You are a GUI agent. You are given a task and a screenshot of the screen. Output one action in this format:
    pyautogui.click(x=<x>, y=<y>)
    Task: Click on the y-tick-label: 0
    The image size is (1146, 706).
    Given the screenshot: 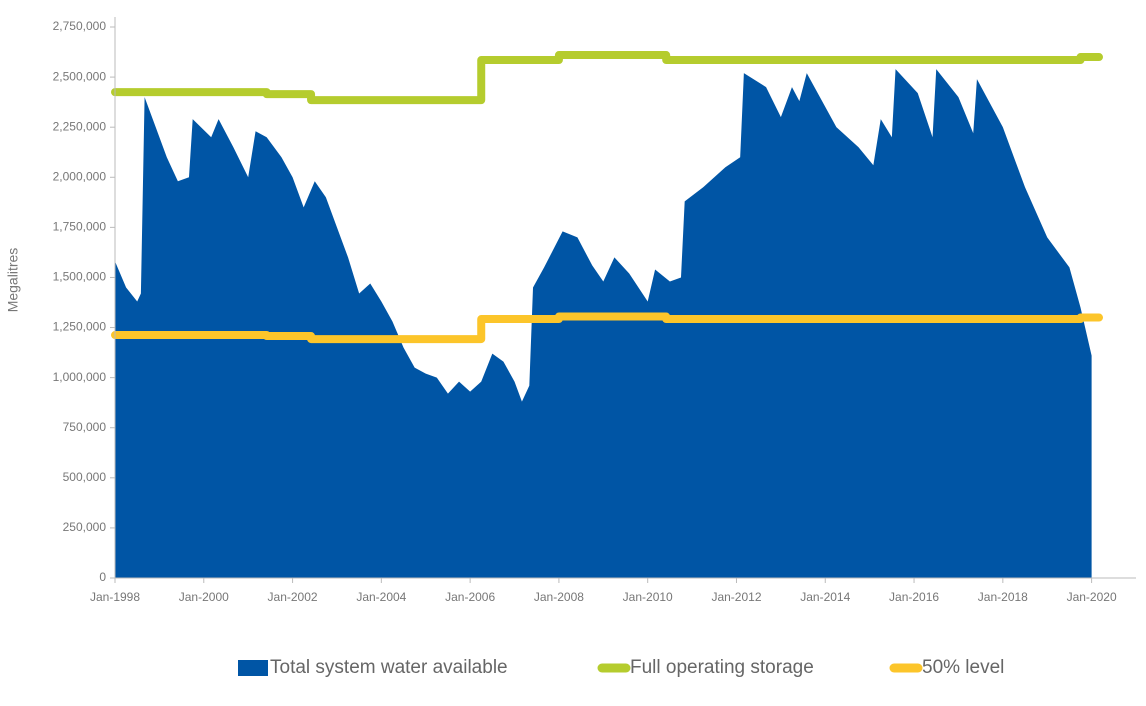 What is the action you would take?
    pyautogui.click(x=102, y=577)
    